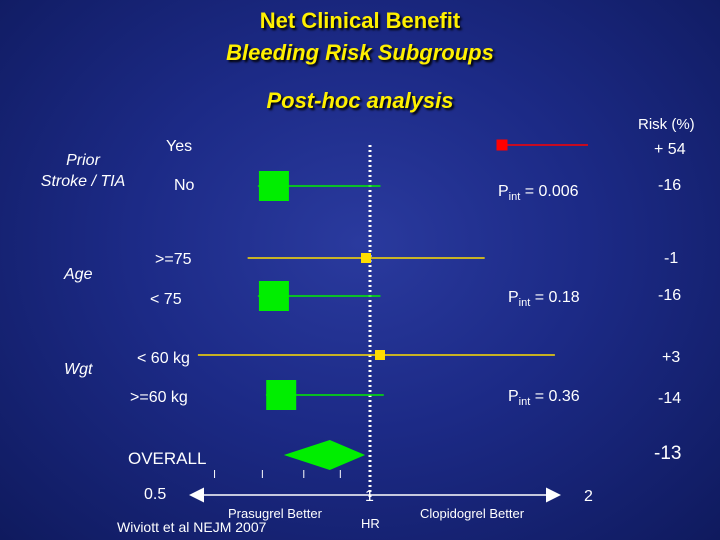  I want to click on chart-title: Net Clinical Benefit, so click(360, 20).